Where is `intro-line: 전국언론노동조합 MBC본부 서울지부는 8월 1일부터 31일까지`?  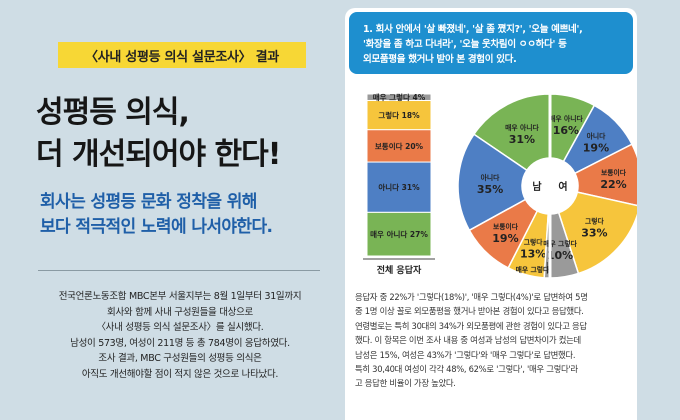
intro-line: 전국언론노동조합 MBC본부 서울지부는 8월 1일부터 31일까지 is located at coordinates (180, 296).